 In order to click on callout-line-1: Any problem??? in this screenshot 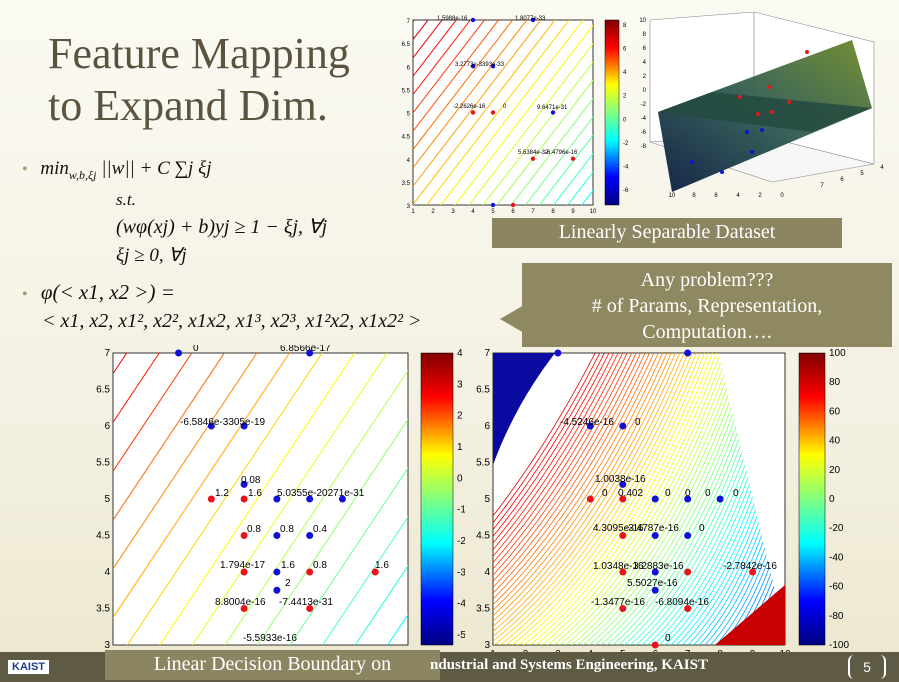, I will do `click(707, 280)`.